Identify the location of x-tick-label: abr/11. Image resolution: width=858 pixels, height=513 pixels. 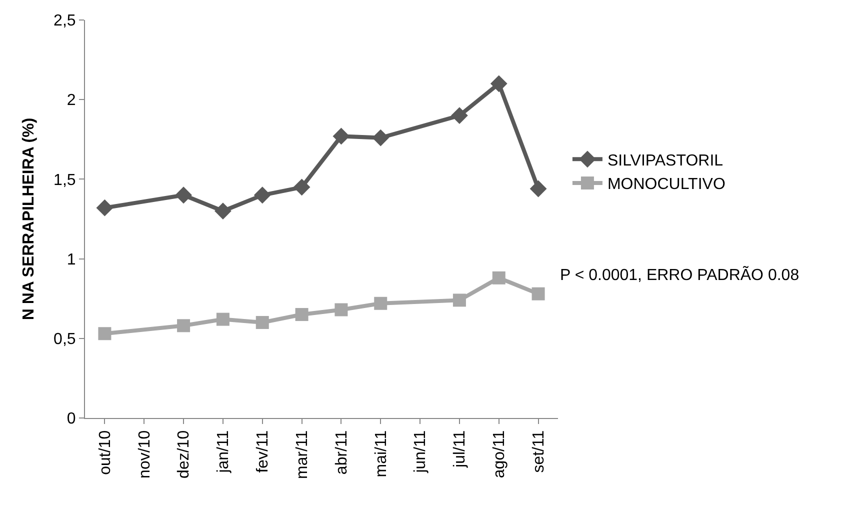
(341, 452).